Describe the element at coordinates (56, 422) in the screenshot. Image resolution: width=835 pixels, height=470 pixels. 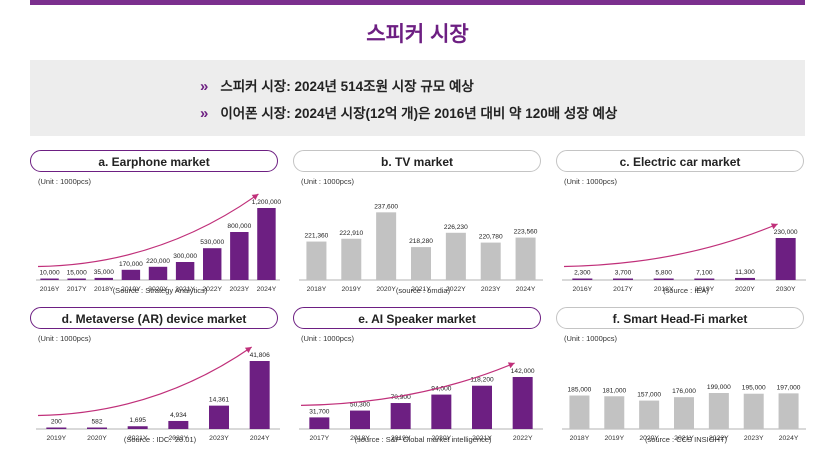
I see `data-label: 200` at that location.